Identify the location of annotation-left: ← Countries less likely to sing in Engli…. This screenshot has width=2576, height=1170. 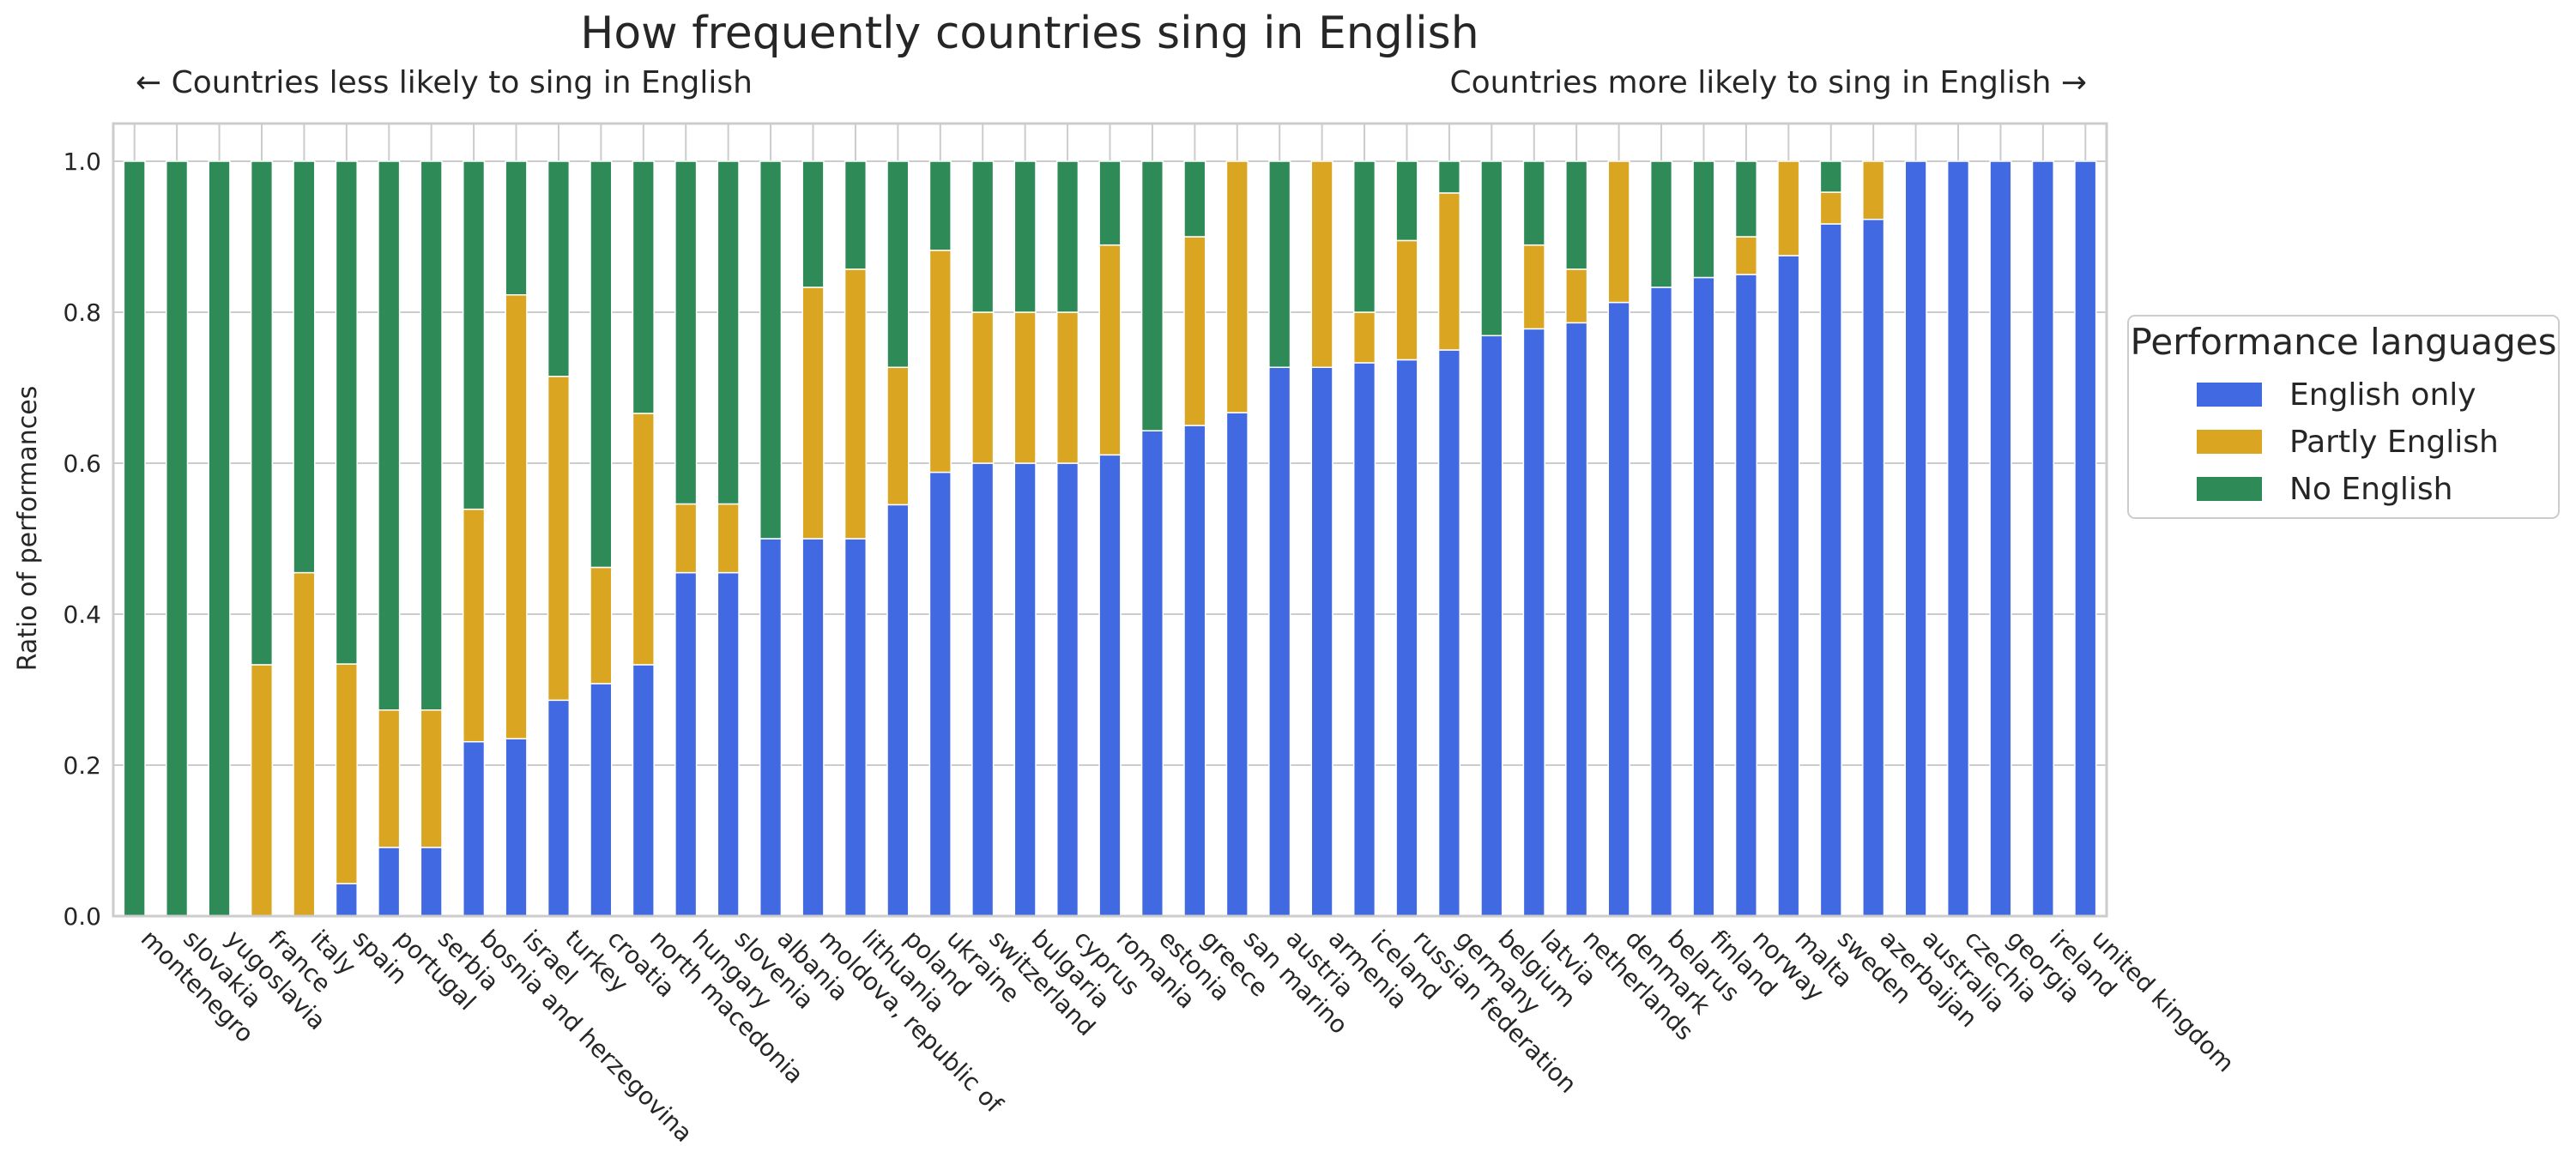
(444, 82).